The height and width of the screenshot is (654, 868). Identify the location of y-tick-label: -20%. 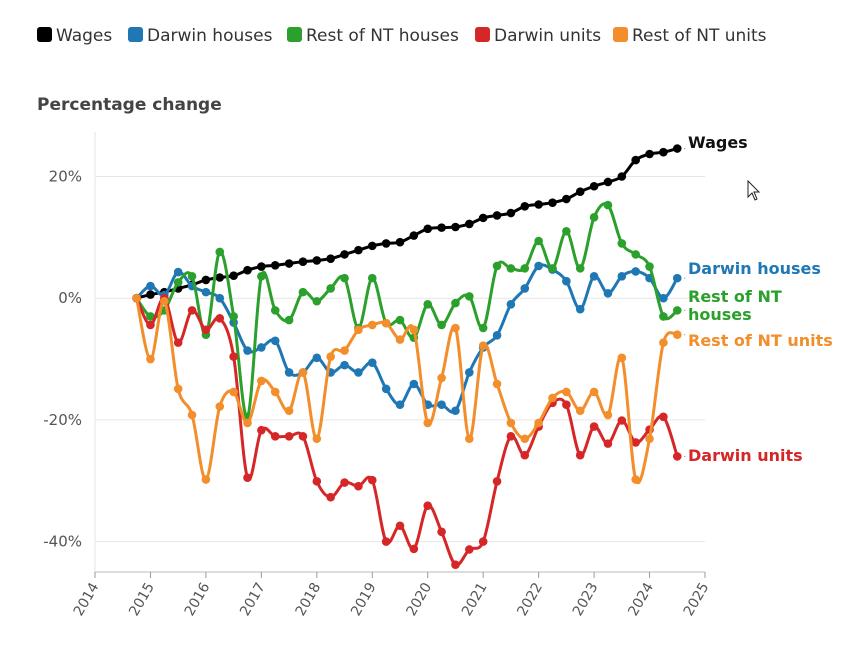
(62, 420).